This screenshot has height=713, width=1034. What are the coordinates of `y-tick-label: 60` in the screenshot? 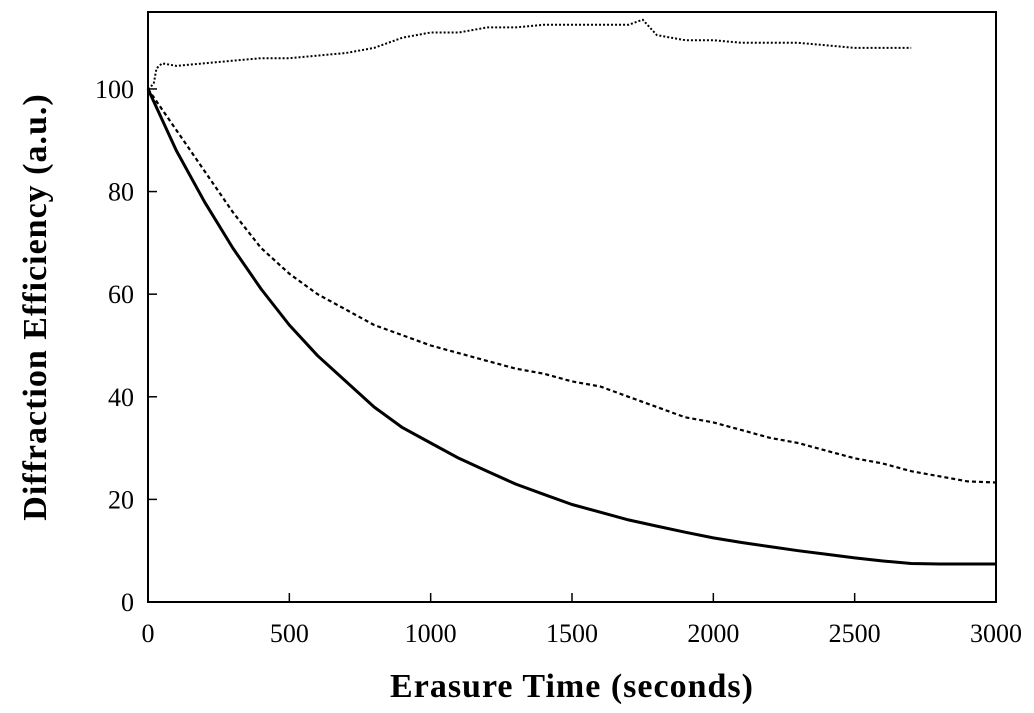 It's located at (121, 294).